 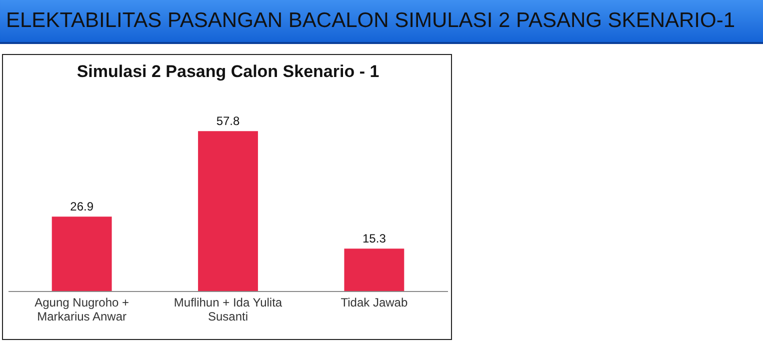 What do you see at coordinates (374, 303) in the screenshot?
I see `x-tick-label: Tidak Jawab` at bounding box center [374, 303].